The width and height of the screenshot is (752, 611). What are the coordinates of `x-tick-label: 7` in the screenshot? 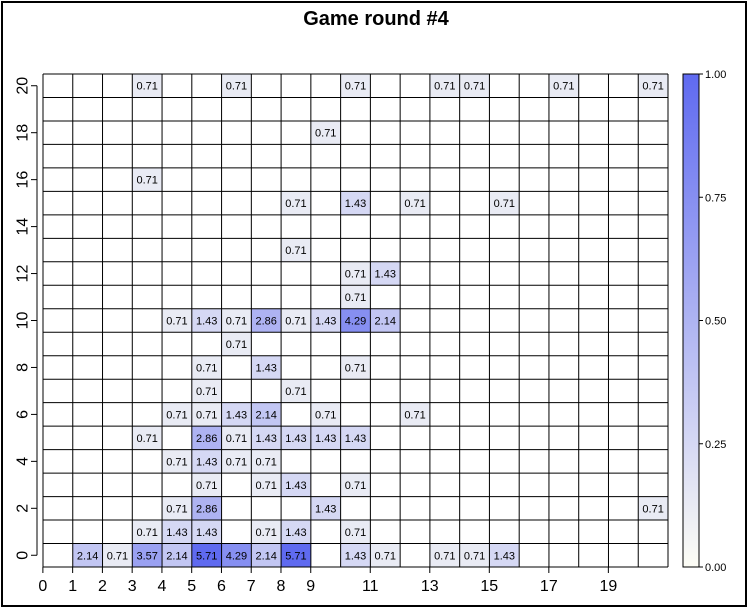 It's located at (251, 586).